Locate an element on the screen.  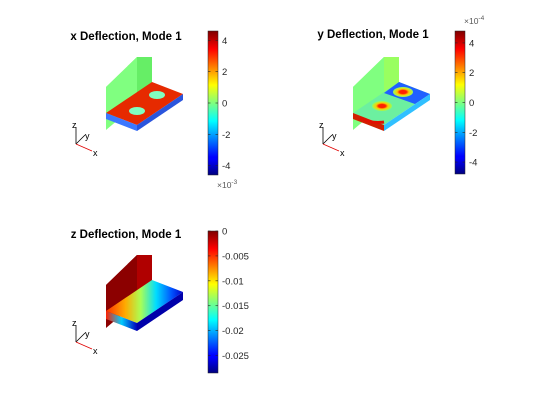
triad-x: z y x is located at coordinates (85, 139).